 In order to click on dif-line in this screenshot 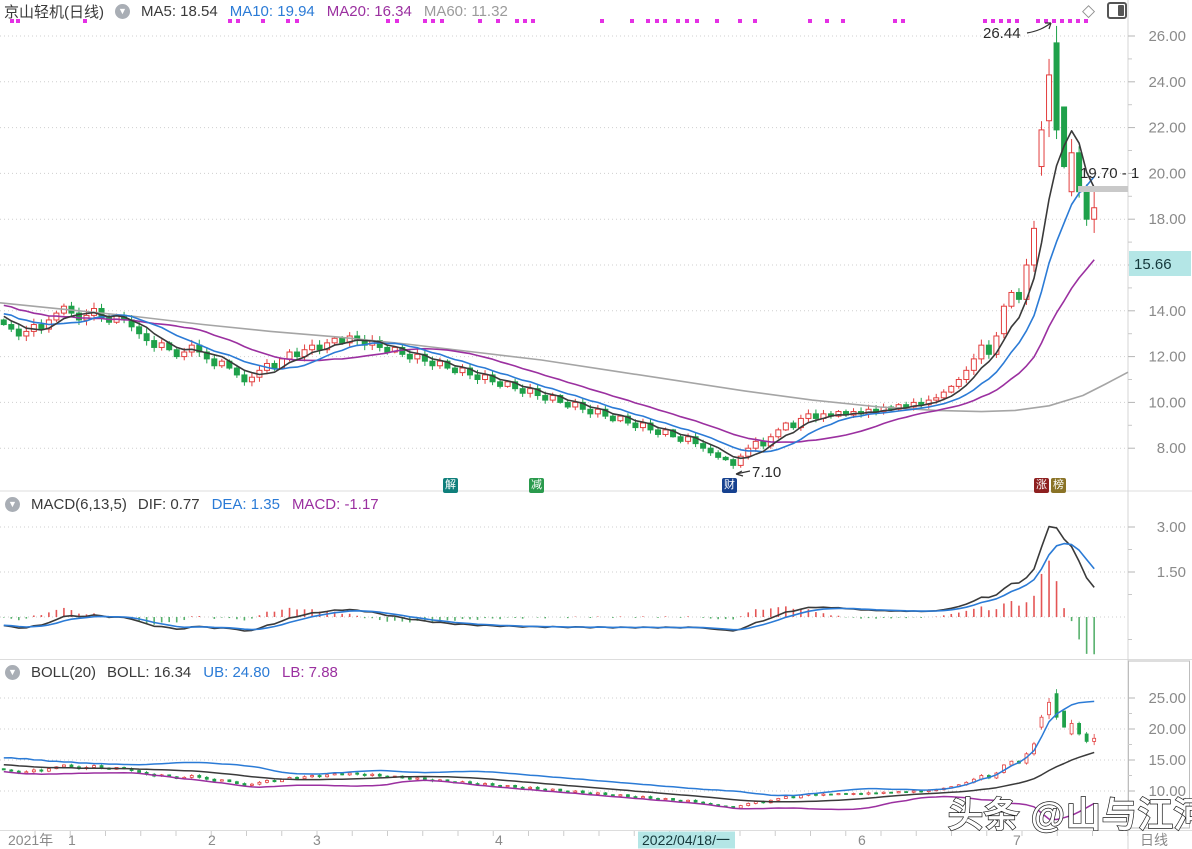, I will do `click(549, 578)`.